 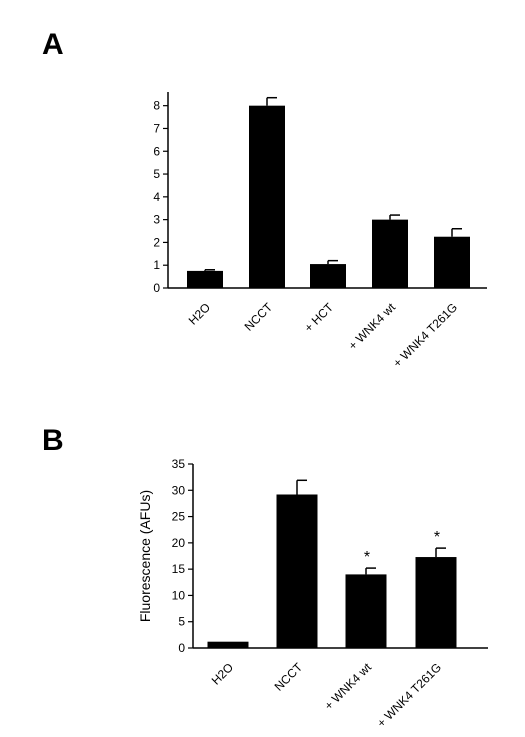 What do you see at coordinates (259, 317) in the screenshot?
I see `a-category-label: NCCT` at bounding box center [259, 317].